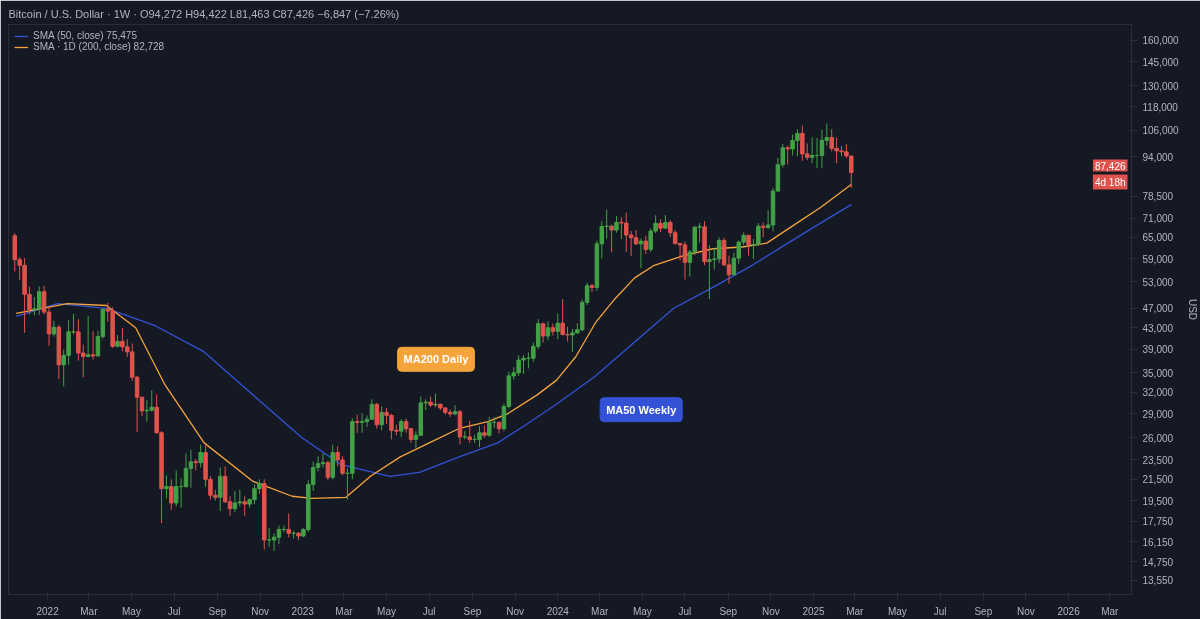  I want to click on annotation: 87,426, so click(1110, 166).